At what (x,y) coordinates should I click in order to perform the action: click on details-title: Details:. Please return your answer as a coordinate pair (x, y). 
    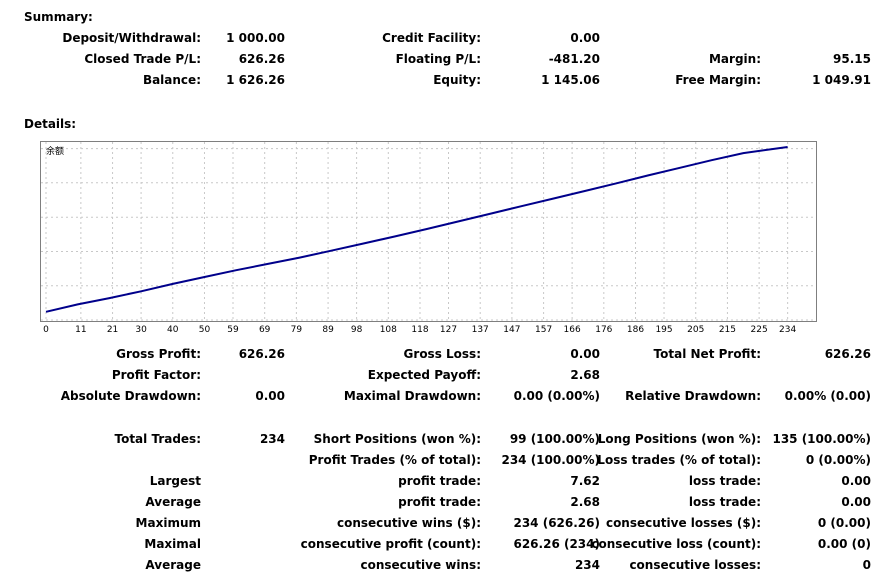
    Looking at the image, I should click on (50, 124).